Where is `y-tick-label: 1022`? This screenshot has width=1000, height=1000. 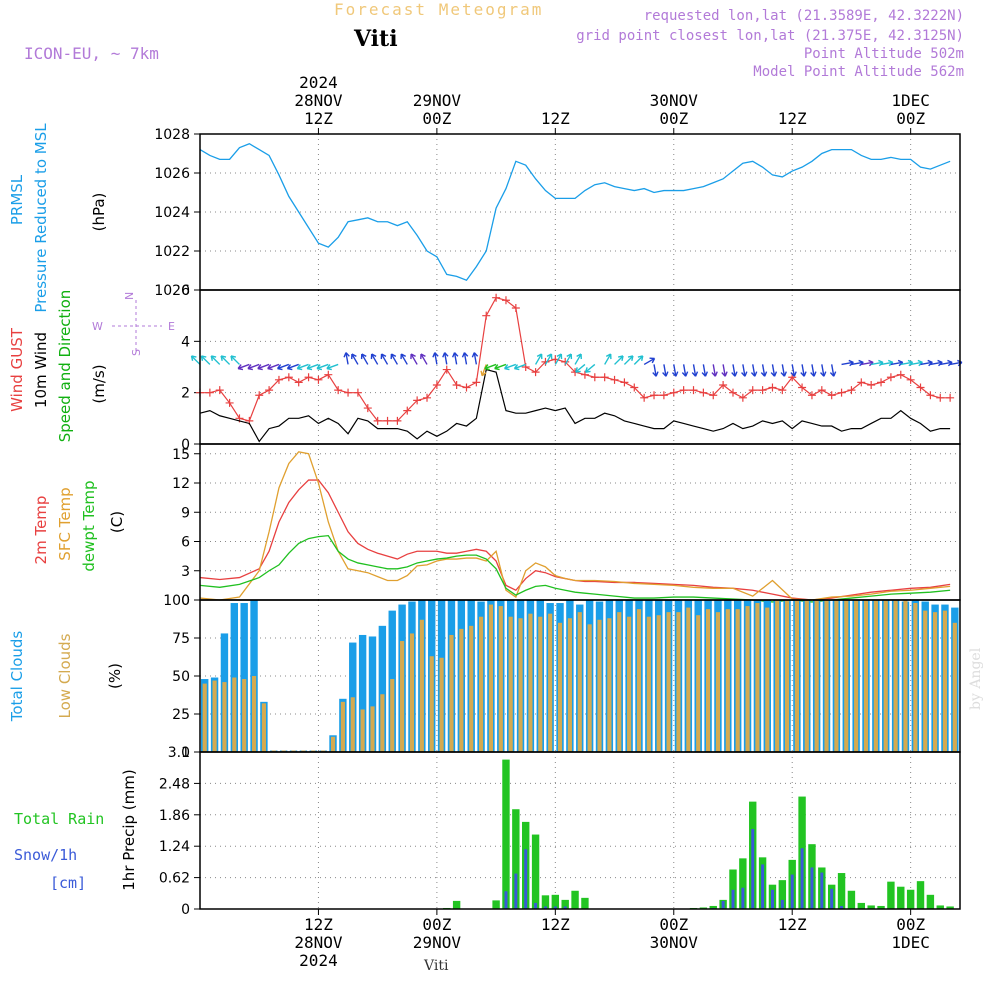
y-tick-label: 1022 is located at coordinates (172, 252).